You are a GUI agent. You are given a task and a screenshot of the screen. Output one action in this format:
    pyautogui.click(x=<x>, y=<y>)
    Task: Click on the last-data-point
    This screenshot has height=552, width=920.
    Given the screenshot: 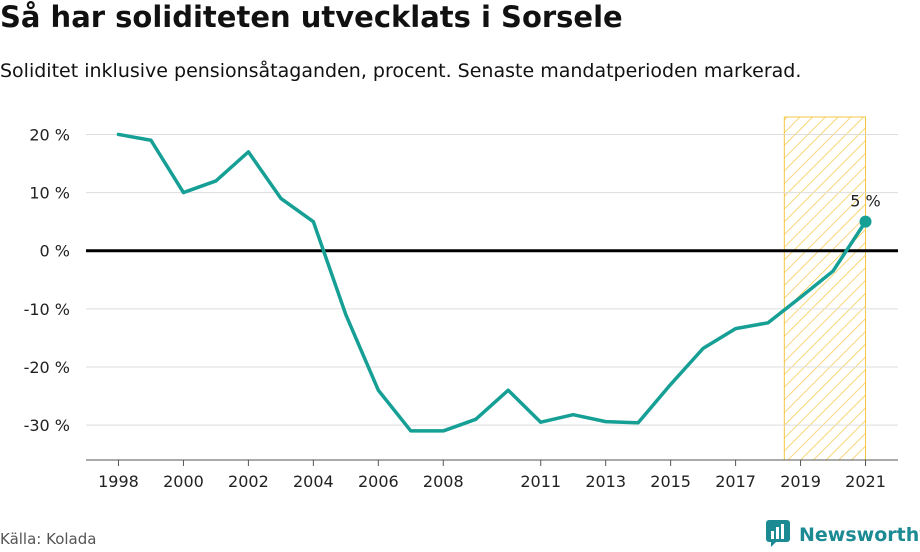 What is the action you would take?
    pyautogui.click(x=865, y=221)
    